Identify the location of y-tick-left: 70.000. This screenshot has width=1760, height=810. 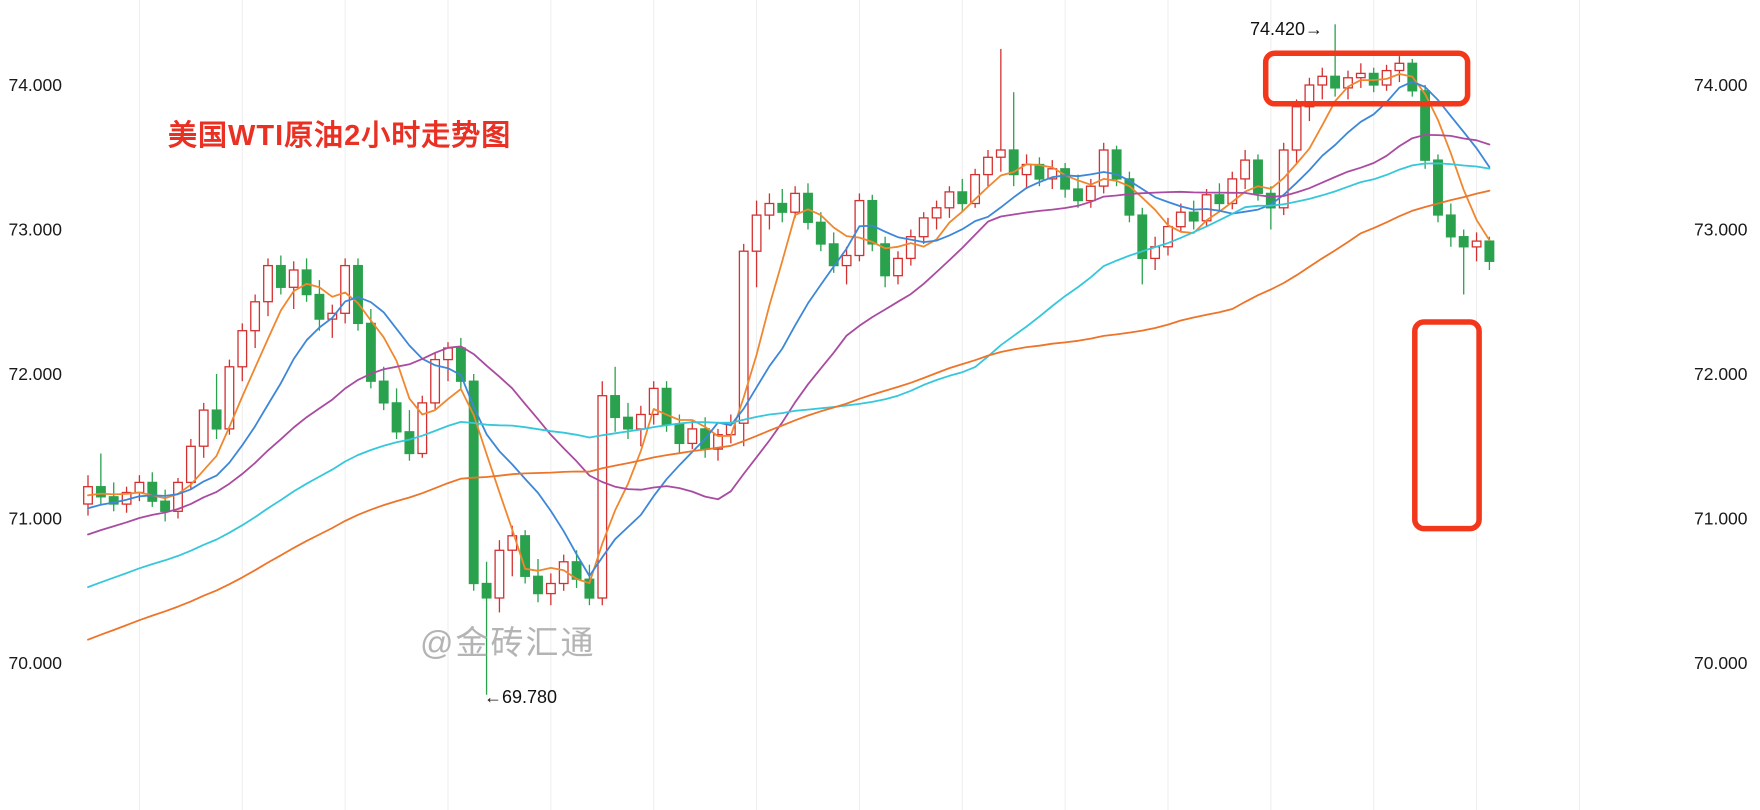
(35, 663).